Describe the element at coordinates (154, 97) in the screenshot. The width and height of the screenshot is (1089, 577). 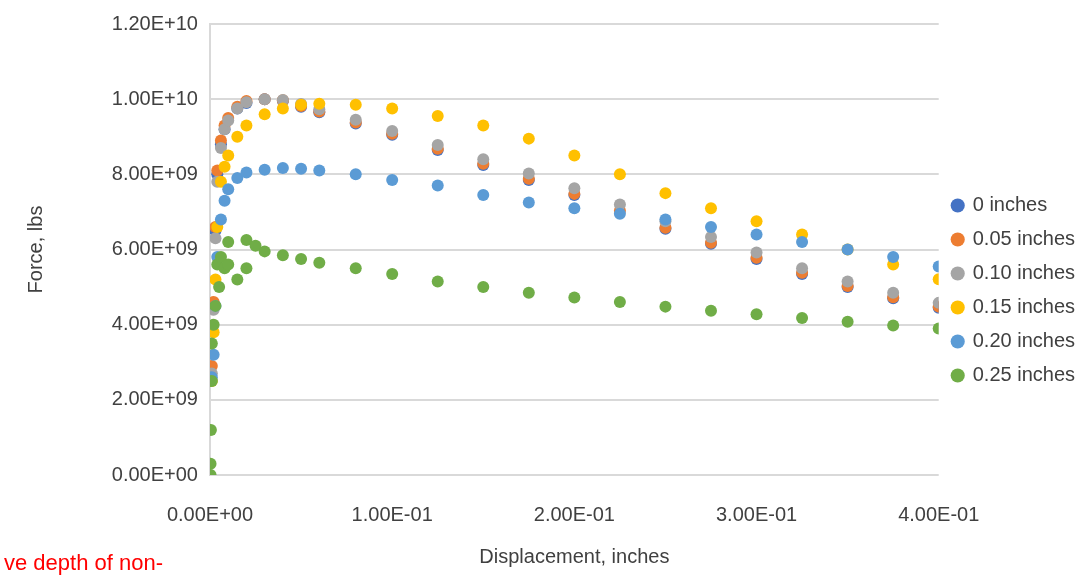
I see `y-tick-label: 1.00E+10` at that location.